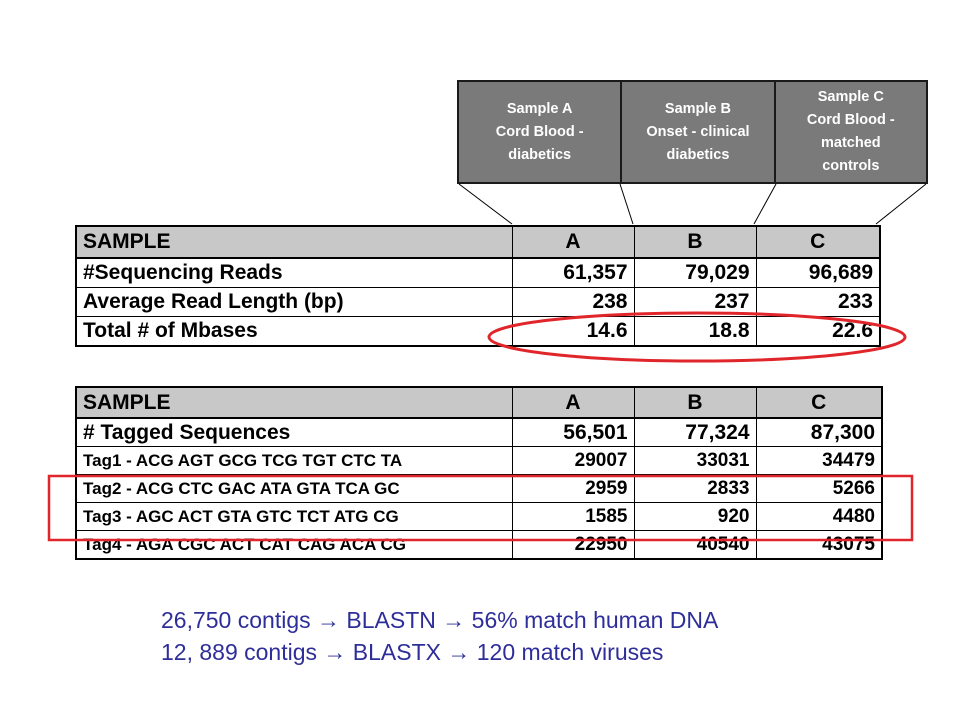  Describe the element at coordinates (695, 302) in the screenshot. I see `table-cell: 237` at that location.